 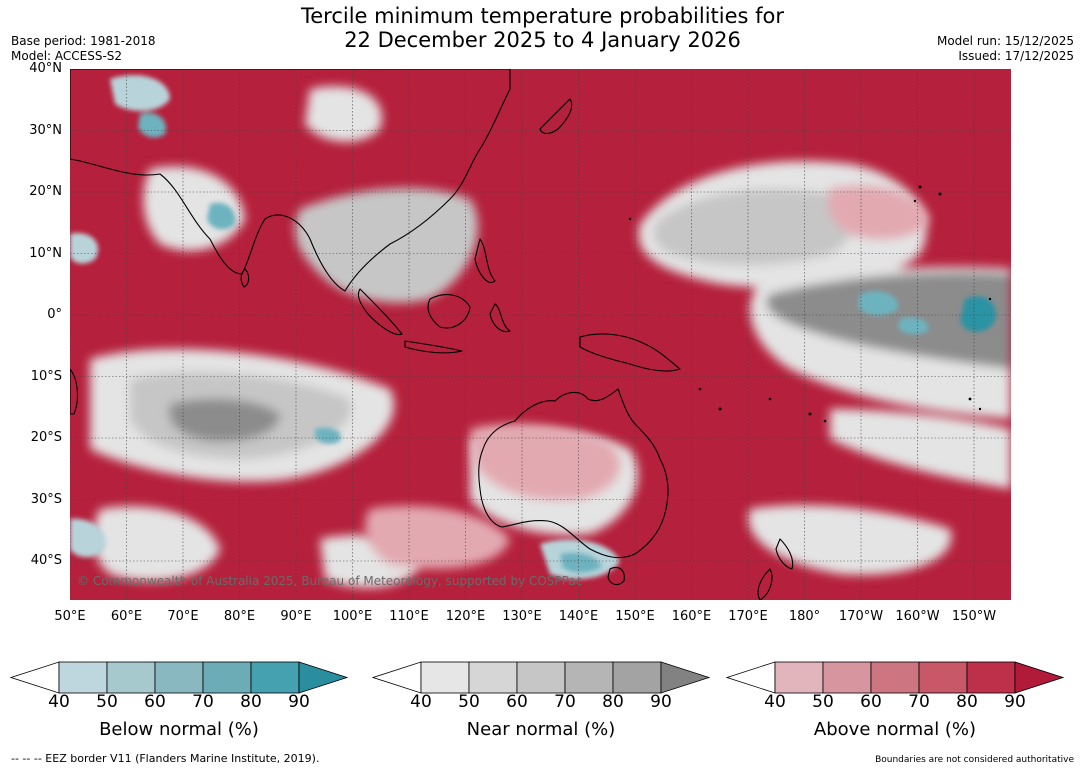 What do you see at coordinates (917, 616) in the screenshot?
I see `longitude-label: 160°W` at bounding box center [917, 616].